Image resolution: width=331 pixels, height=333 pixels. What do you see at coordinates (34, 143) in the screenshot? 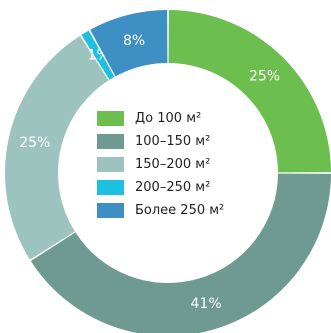
I see `slice-label-150-200: 25%` at bounding box center [34, 143].